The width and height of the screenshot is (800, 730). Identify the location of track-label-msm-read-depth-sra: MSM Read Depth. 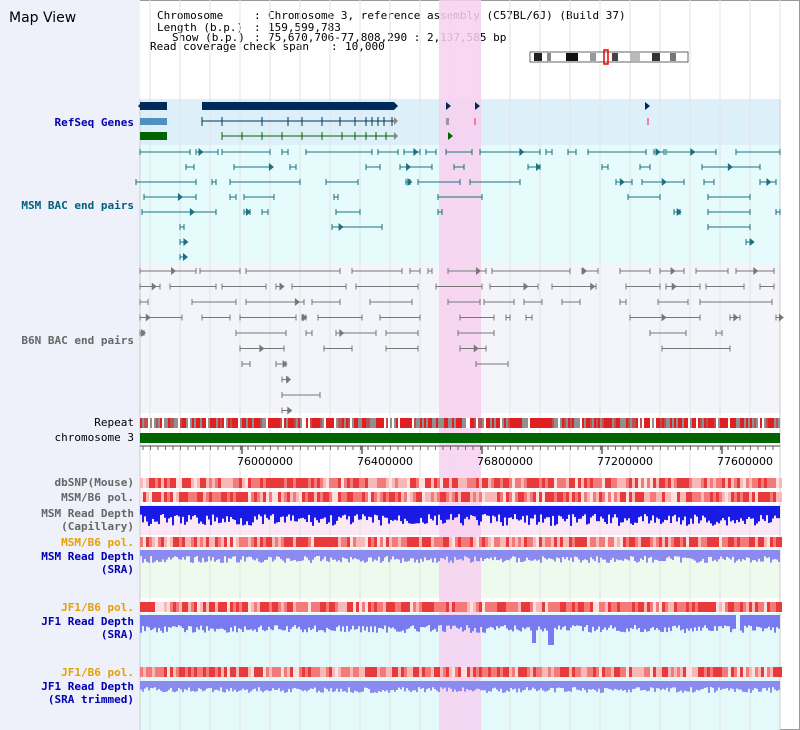
(87, 556).